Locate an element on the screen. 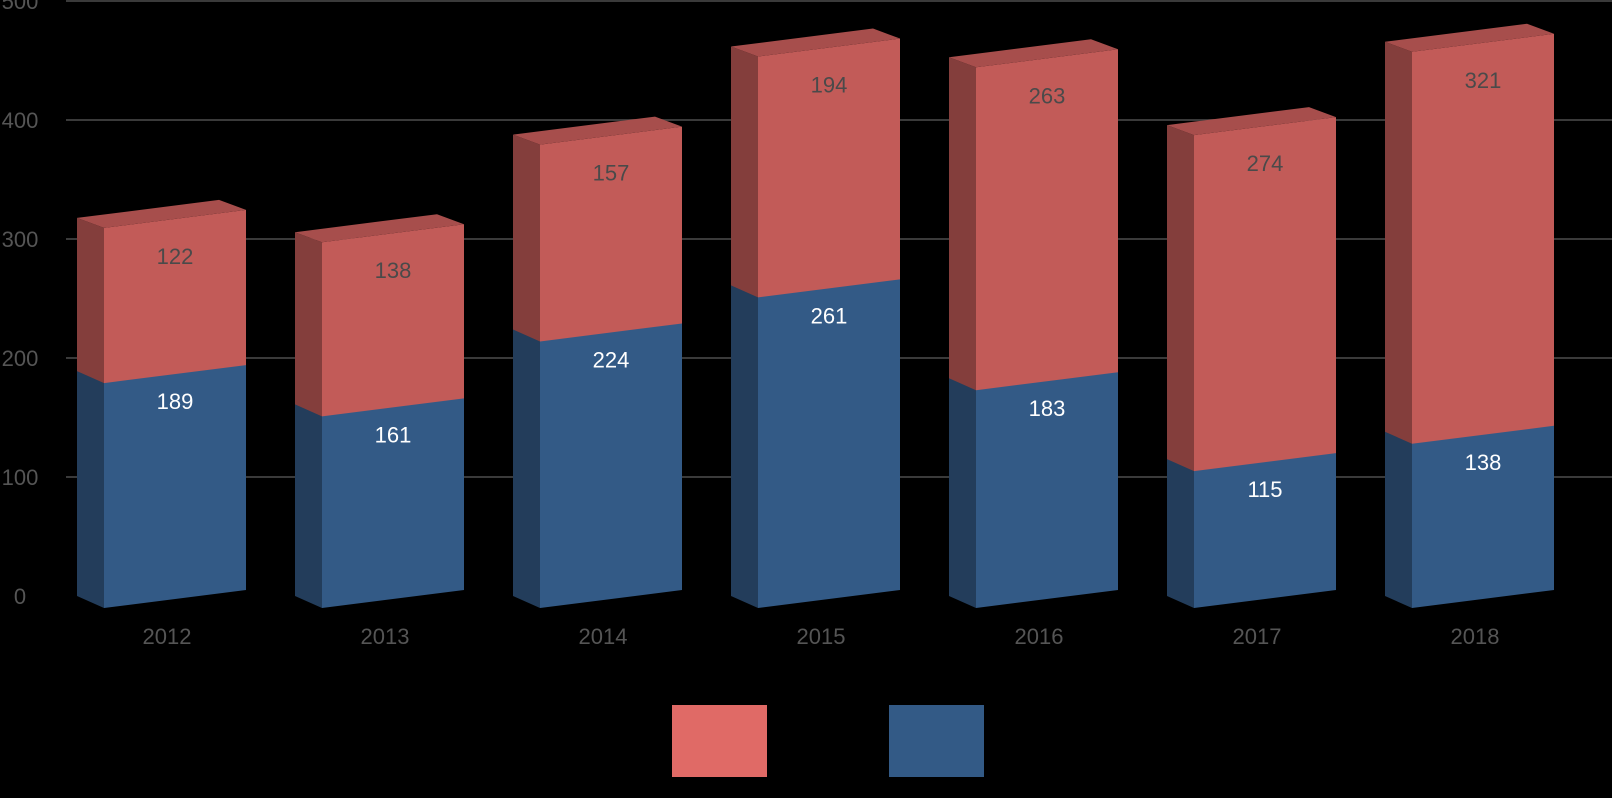 This screenshot has width=1612, height=798. x-tick-label: 2016 is located at coordinates (1039, 636).